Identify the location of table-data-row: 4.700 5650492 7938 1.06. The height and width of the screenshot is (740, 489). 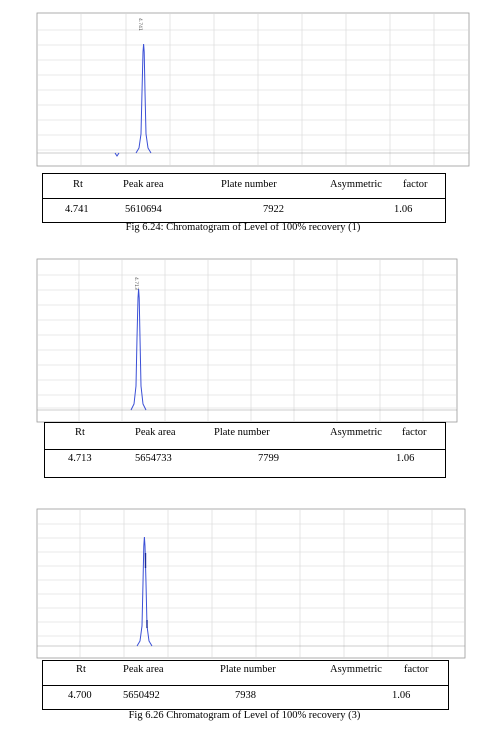
(245, 697).